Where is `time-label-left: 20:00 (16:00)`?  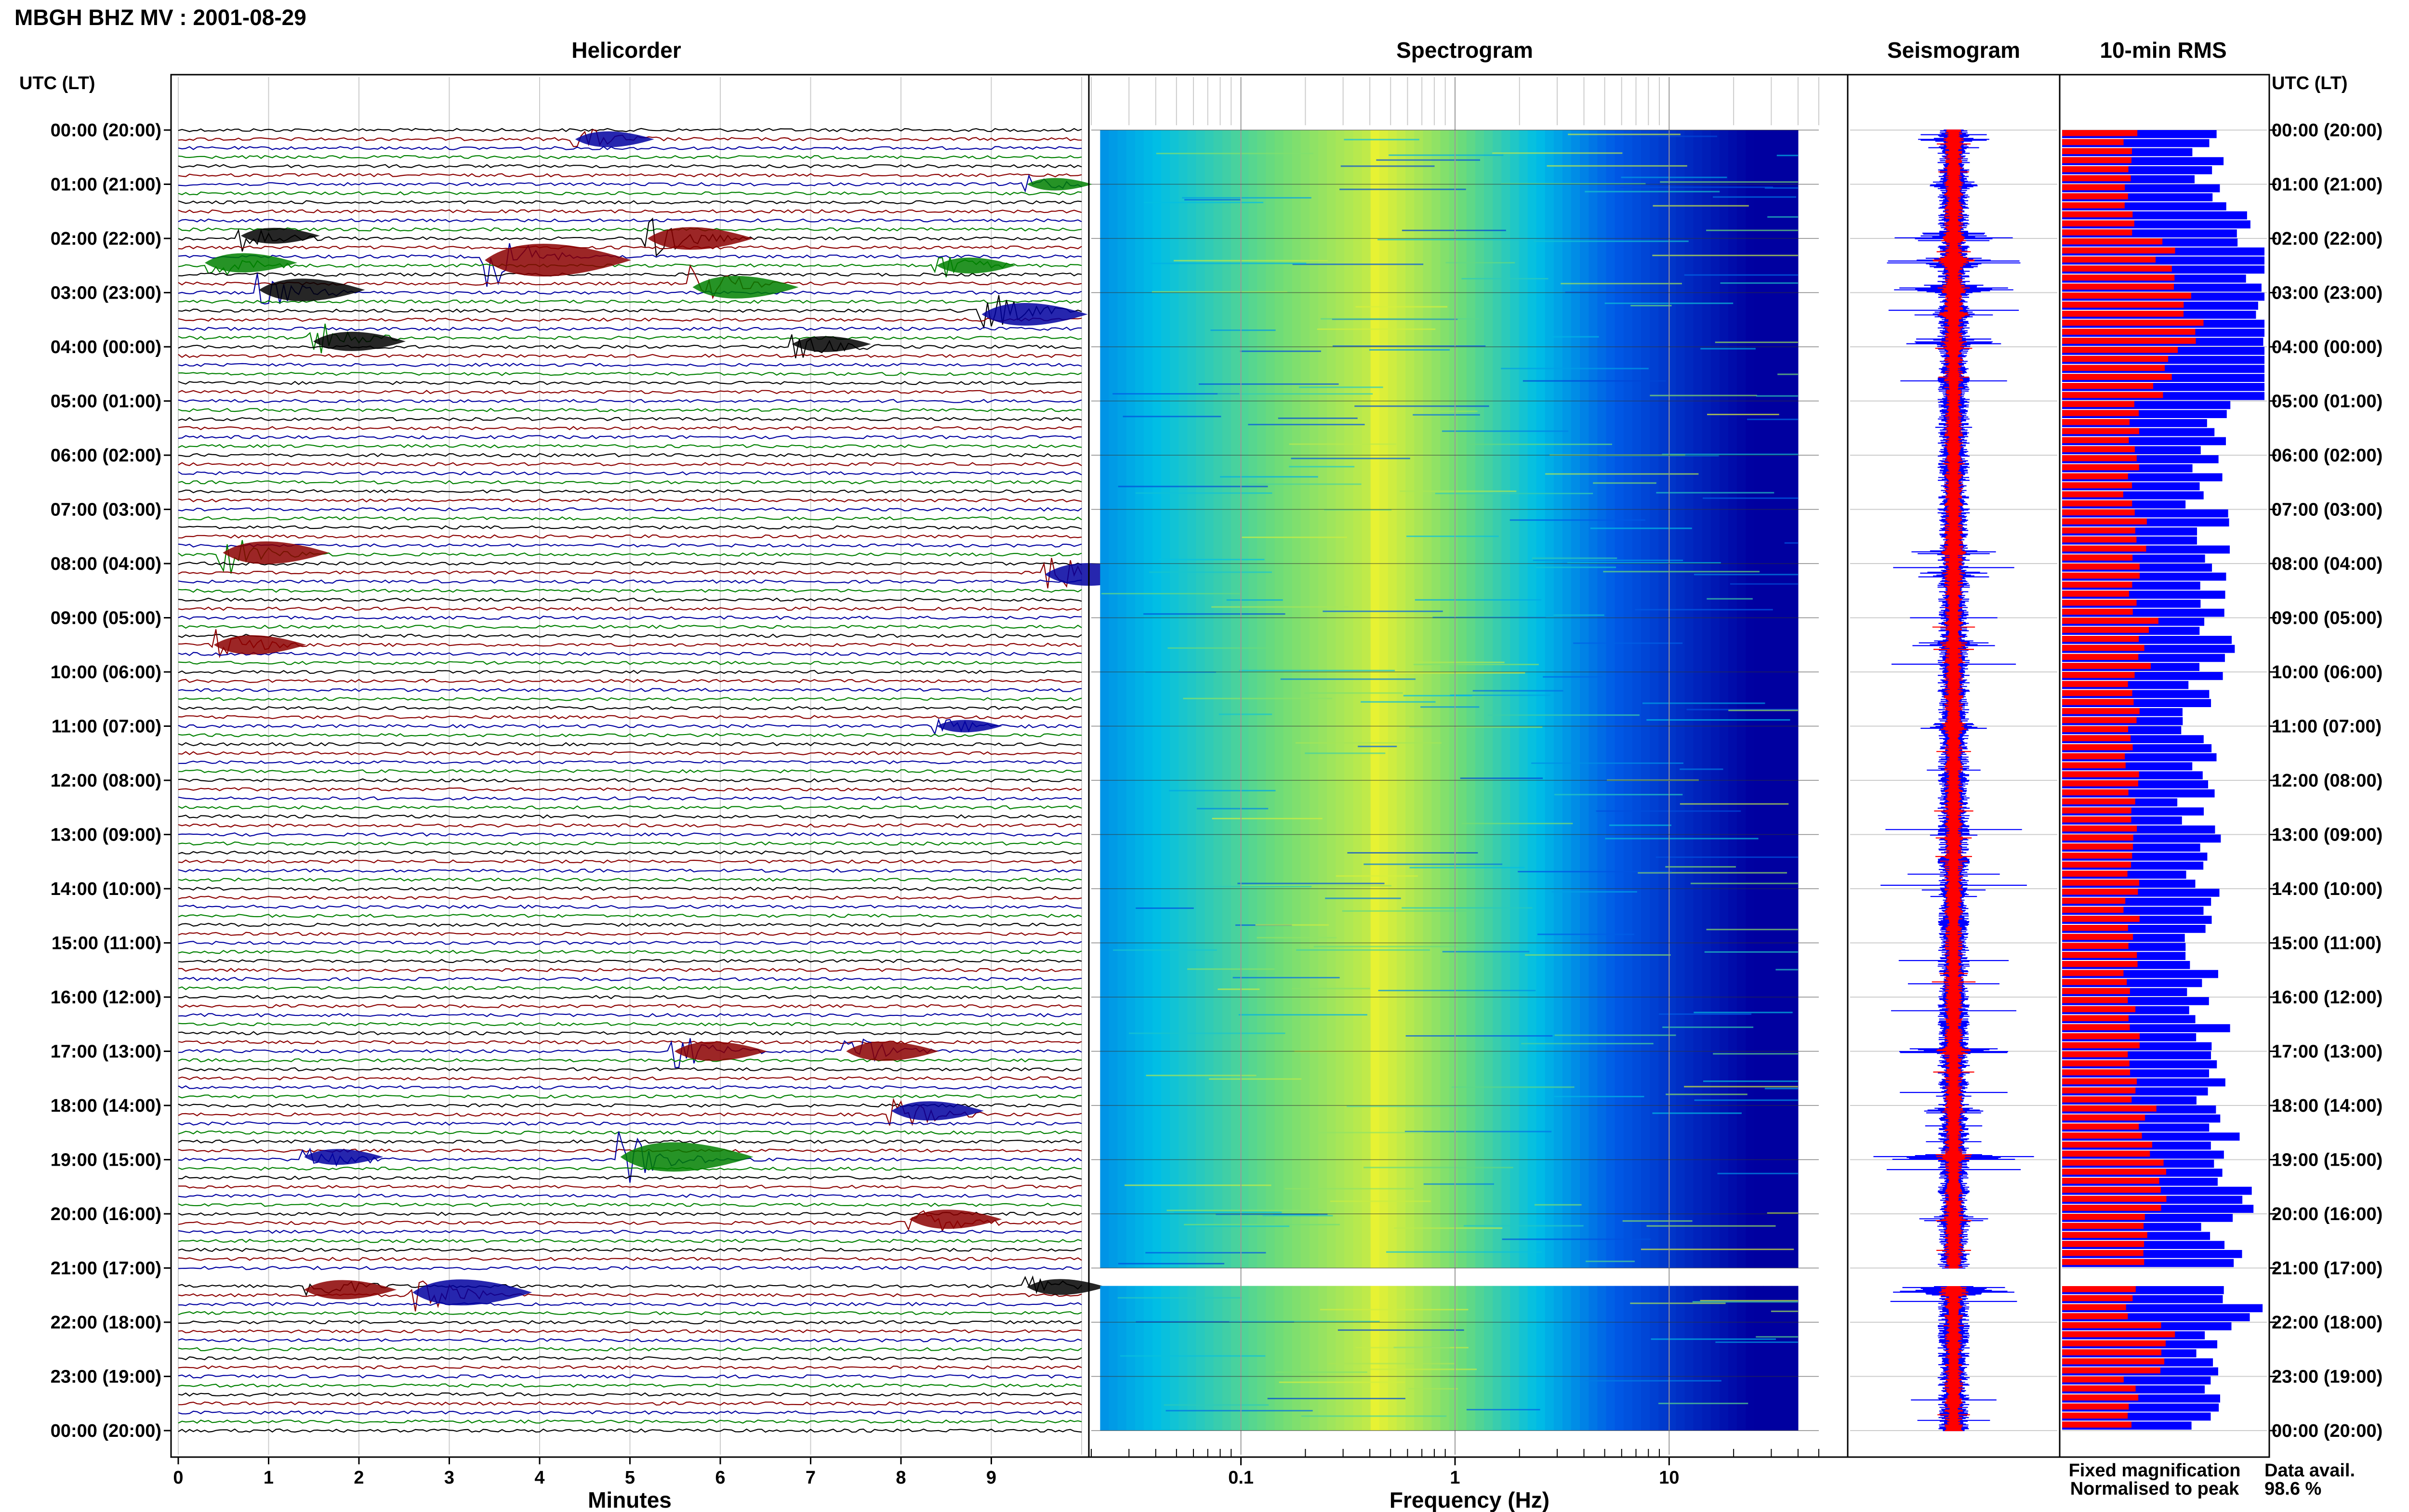 time-label-left: 20:00 (16:00) is located at coordinates (106, 1214).